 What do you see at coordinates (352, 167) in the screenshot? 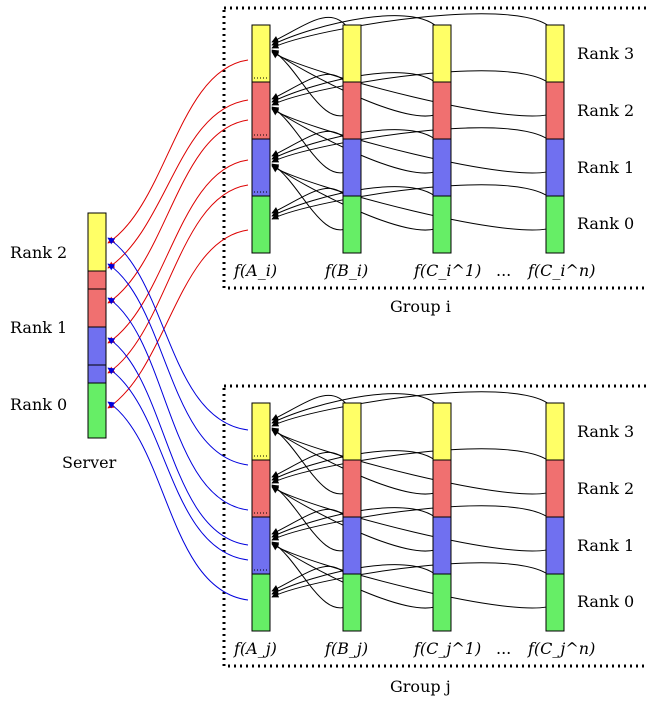
I see `group-i-col-b-rank-1-segment` at bounding box center [352, 167].